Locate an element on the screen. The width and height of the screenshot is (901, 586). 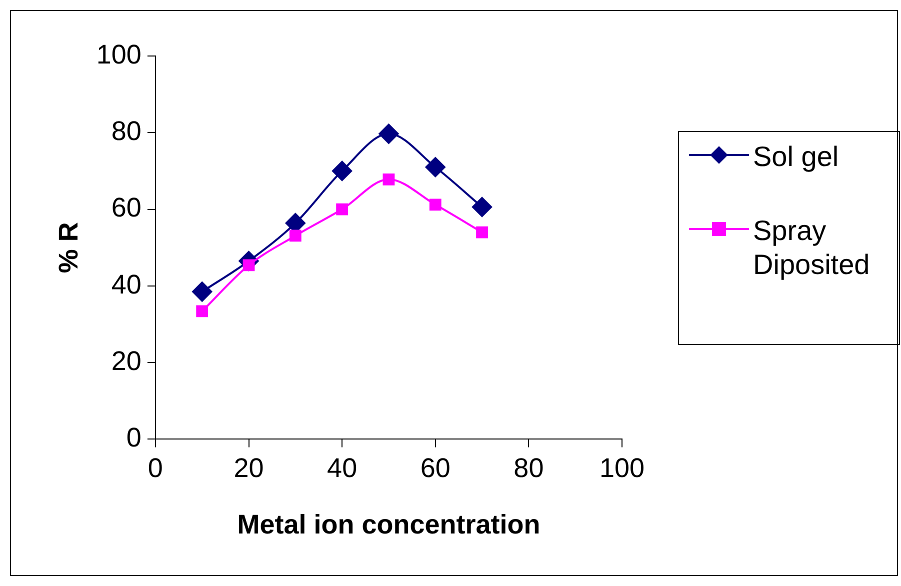
y-tick-label: 80 is located at coordinates (126, 131).